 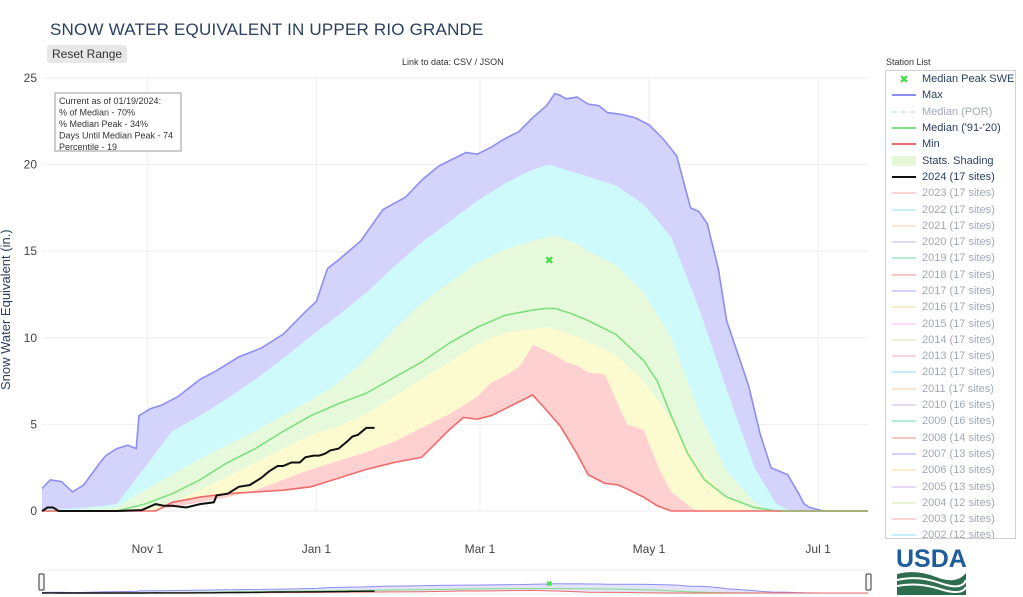 What do you see at coordinates (958, 274) in the screenshot?
I see `legend-label: 2018 (17 sites)` at bounding box center [958, 274].